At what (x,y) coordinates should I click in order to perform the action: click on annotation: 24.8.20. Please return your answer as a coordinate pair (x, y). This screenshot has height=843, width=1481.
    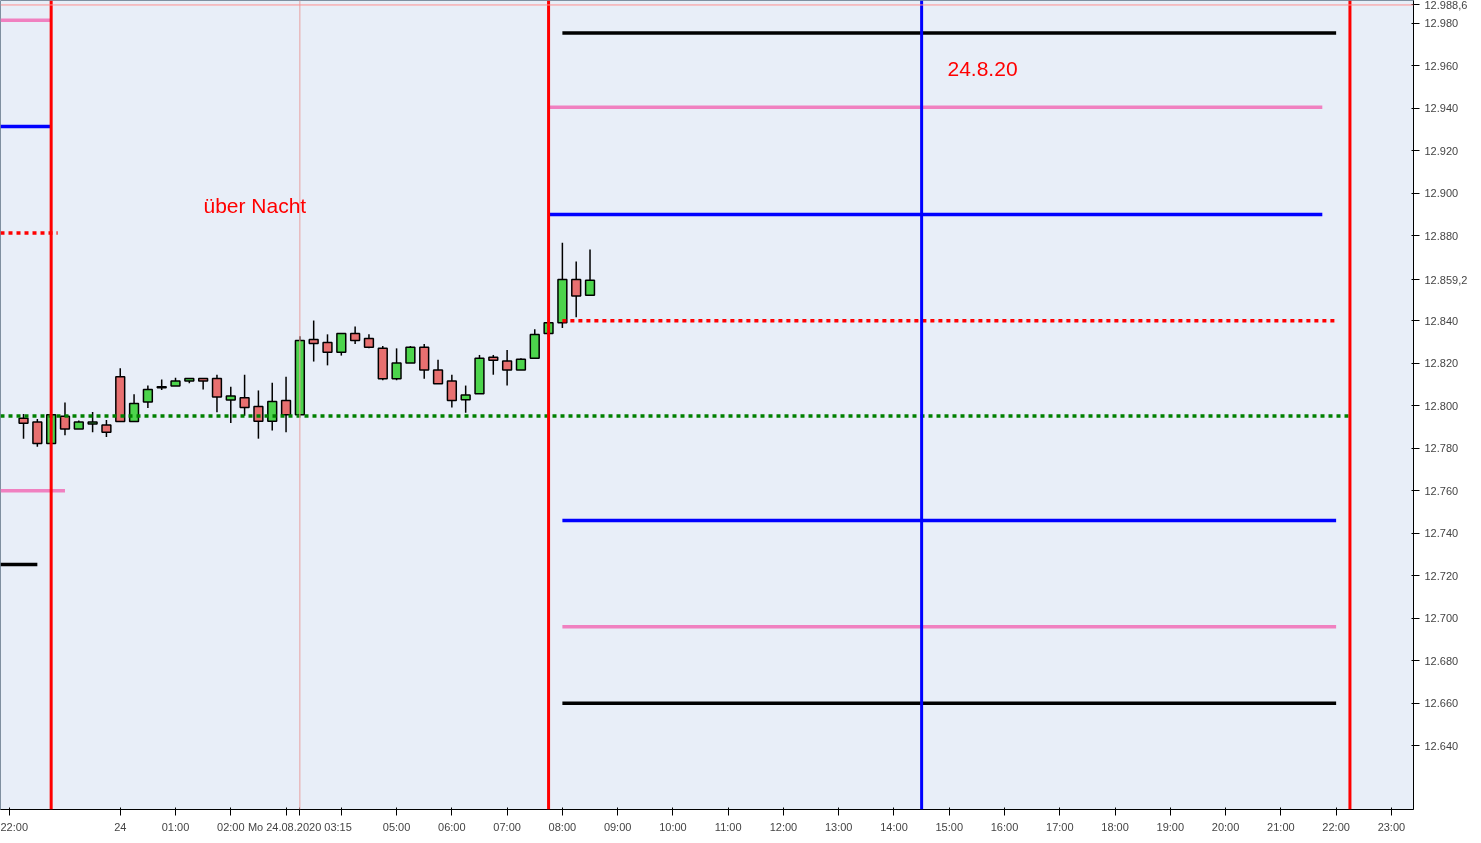
    Looking at the image, I should click on (982, 69).